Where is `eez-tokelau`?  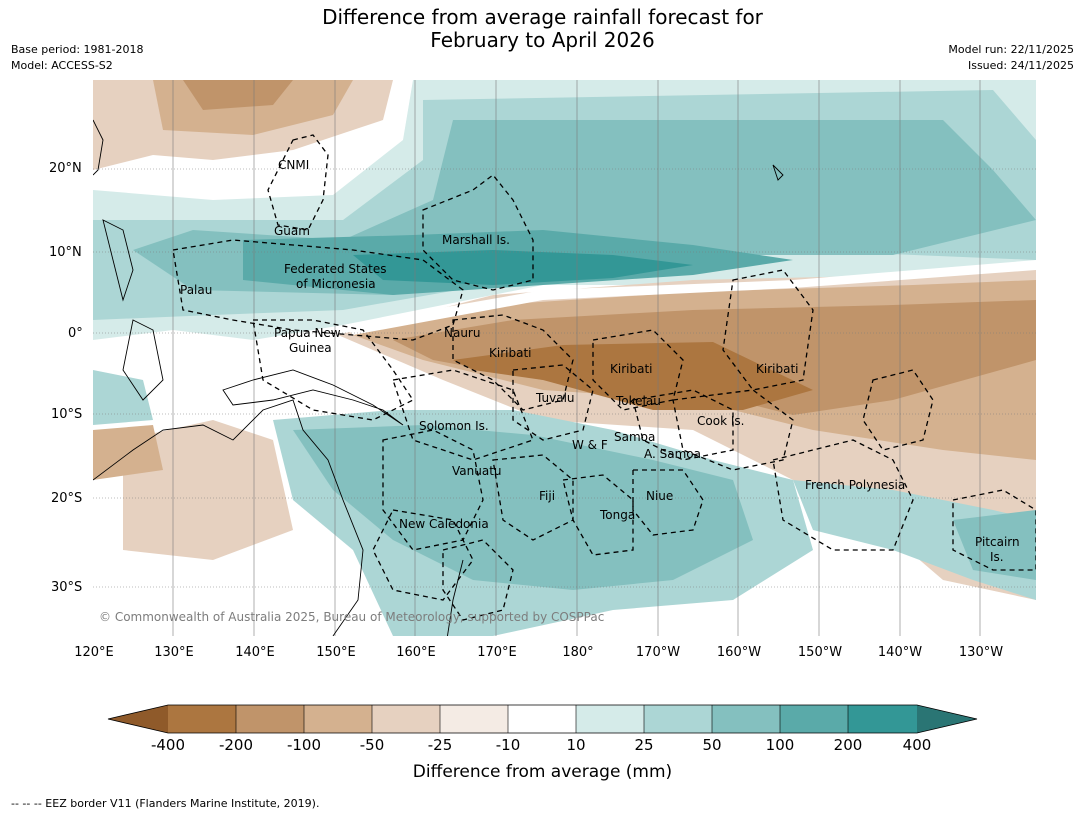
eez-tokelau is located at coordinates (683, 425).